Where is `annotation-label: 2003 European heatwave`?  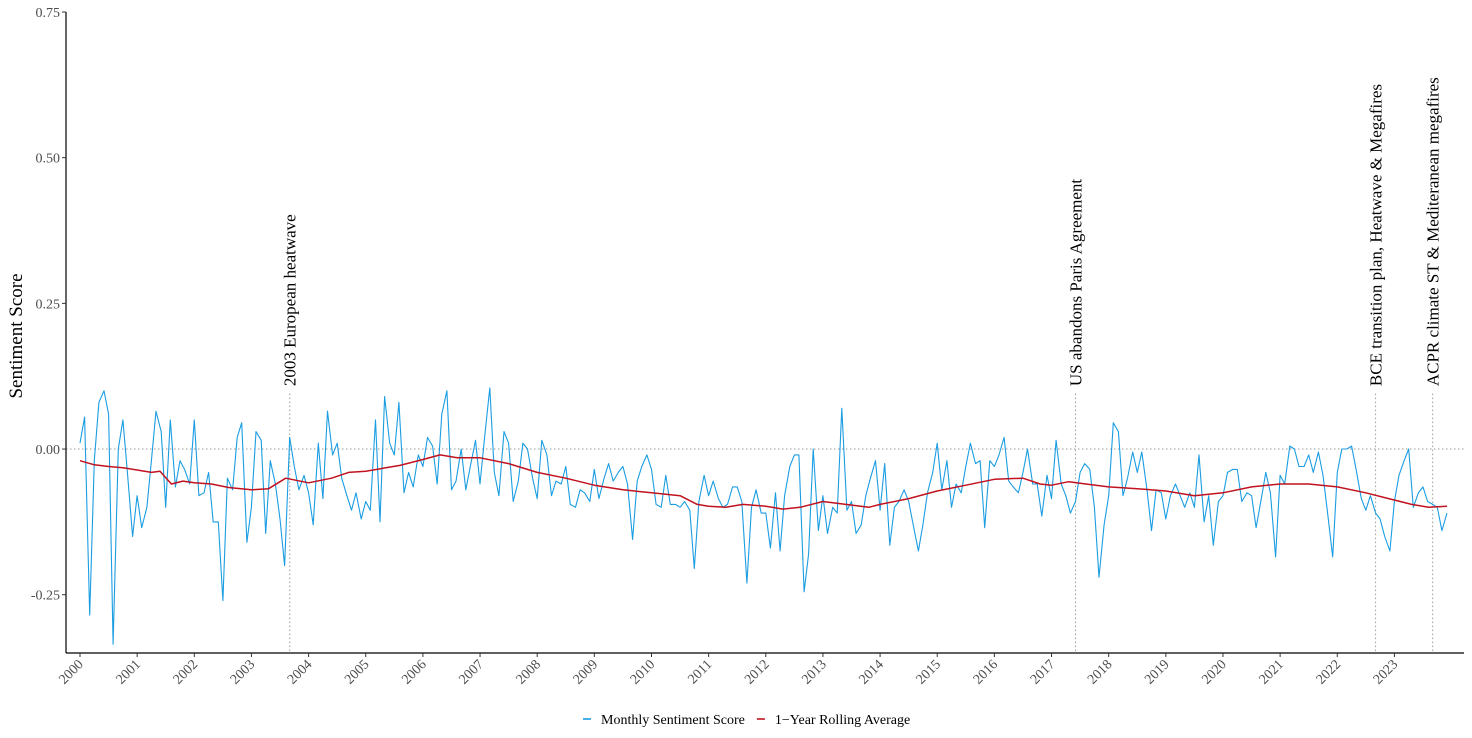
annotation-label: 2003 European heatwave is located at coordinates (290, 300).